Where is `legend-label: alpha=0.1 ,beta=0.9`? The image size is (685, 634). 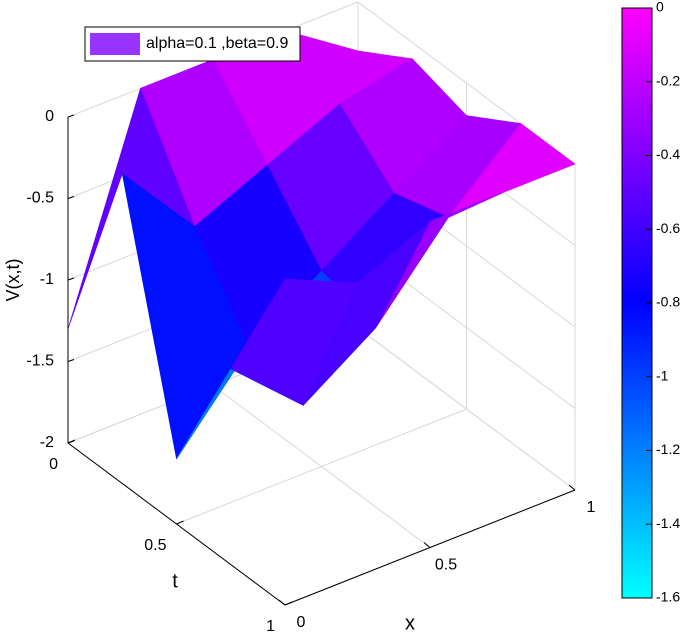 legend-label: alpha=0.1 ,beta=0.9 is located at coordinates (217, 43).